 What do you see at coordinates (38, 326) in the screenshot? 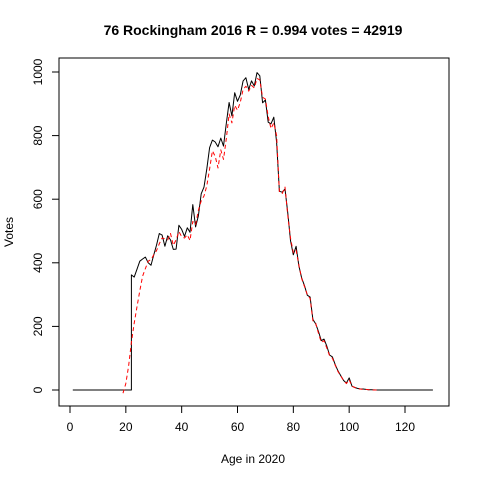
I see `y-tick-label: 200` at bounding box center [38, 326].